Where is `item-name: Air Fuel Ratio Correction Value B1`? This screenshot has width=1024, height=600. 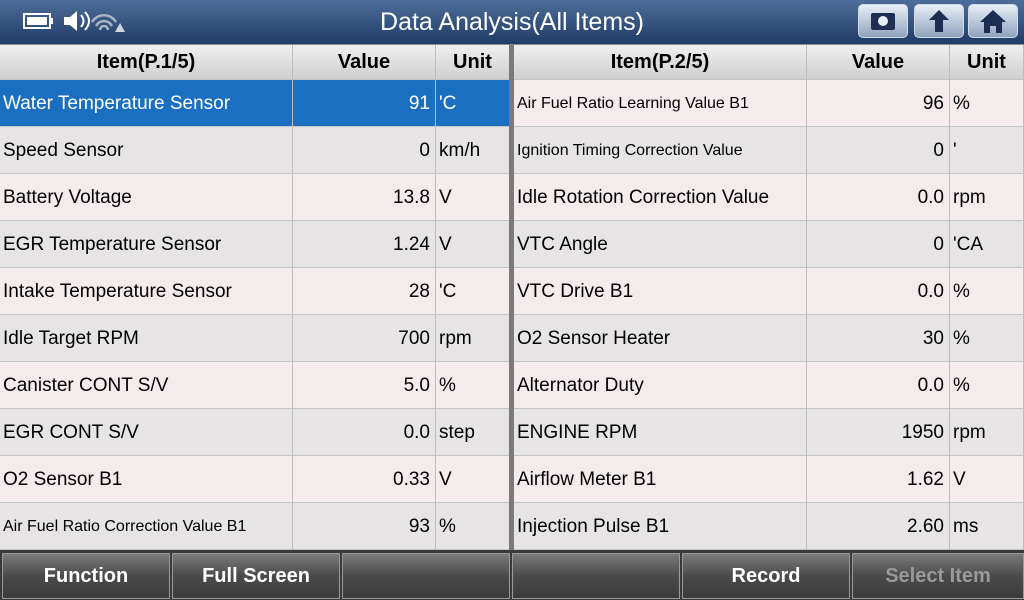
item-name: Air Fuel Ratio Correction Value B1 is located at coordinates (146, 526).